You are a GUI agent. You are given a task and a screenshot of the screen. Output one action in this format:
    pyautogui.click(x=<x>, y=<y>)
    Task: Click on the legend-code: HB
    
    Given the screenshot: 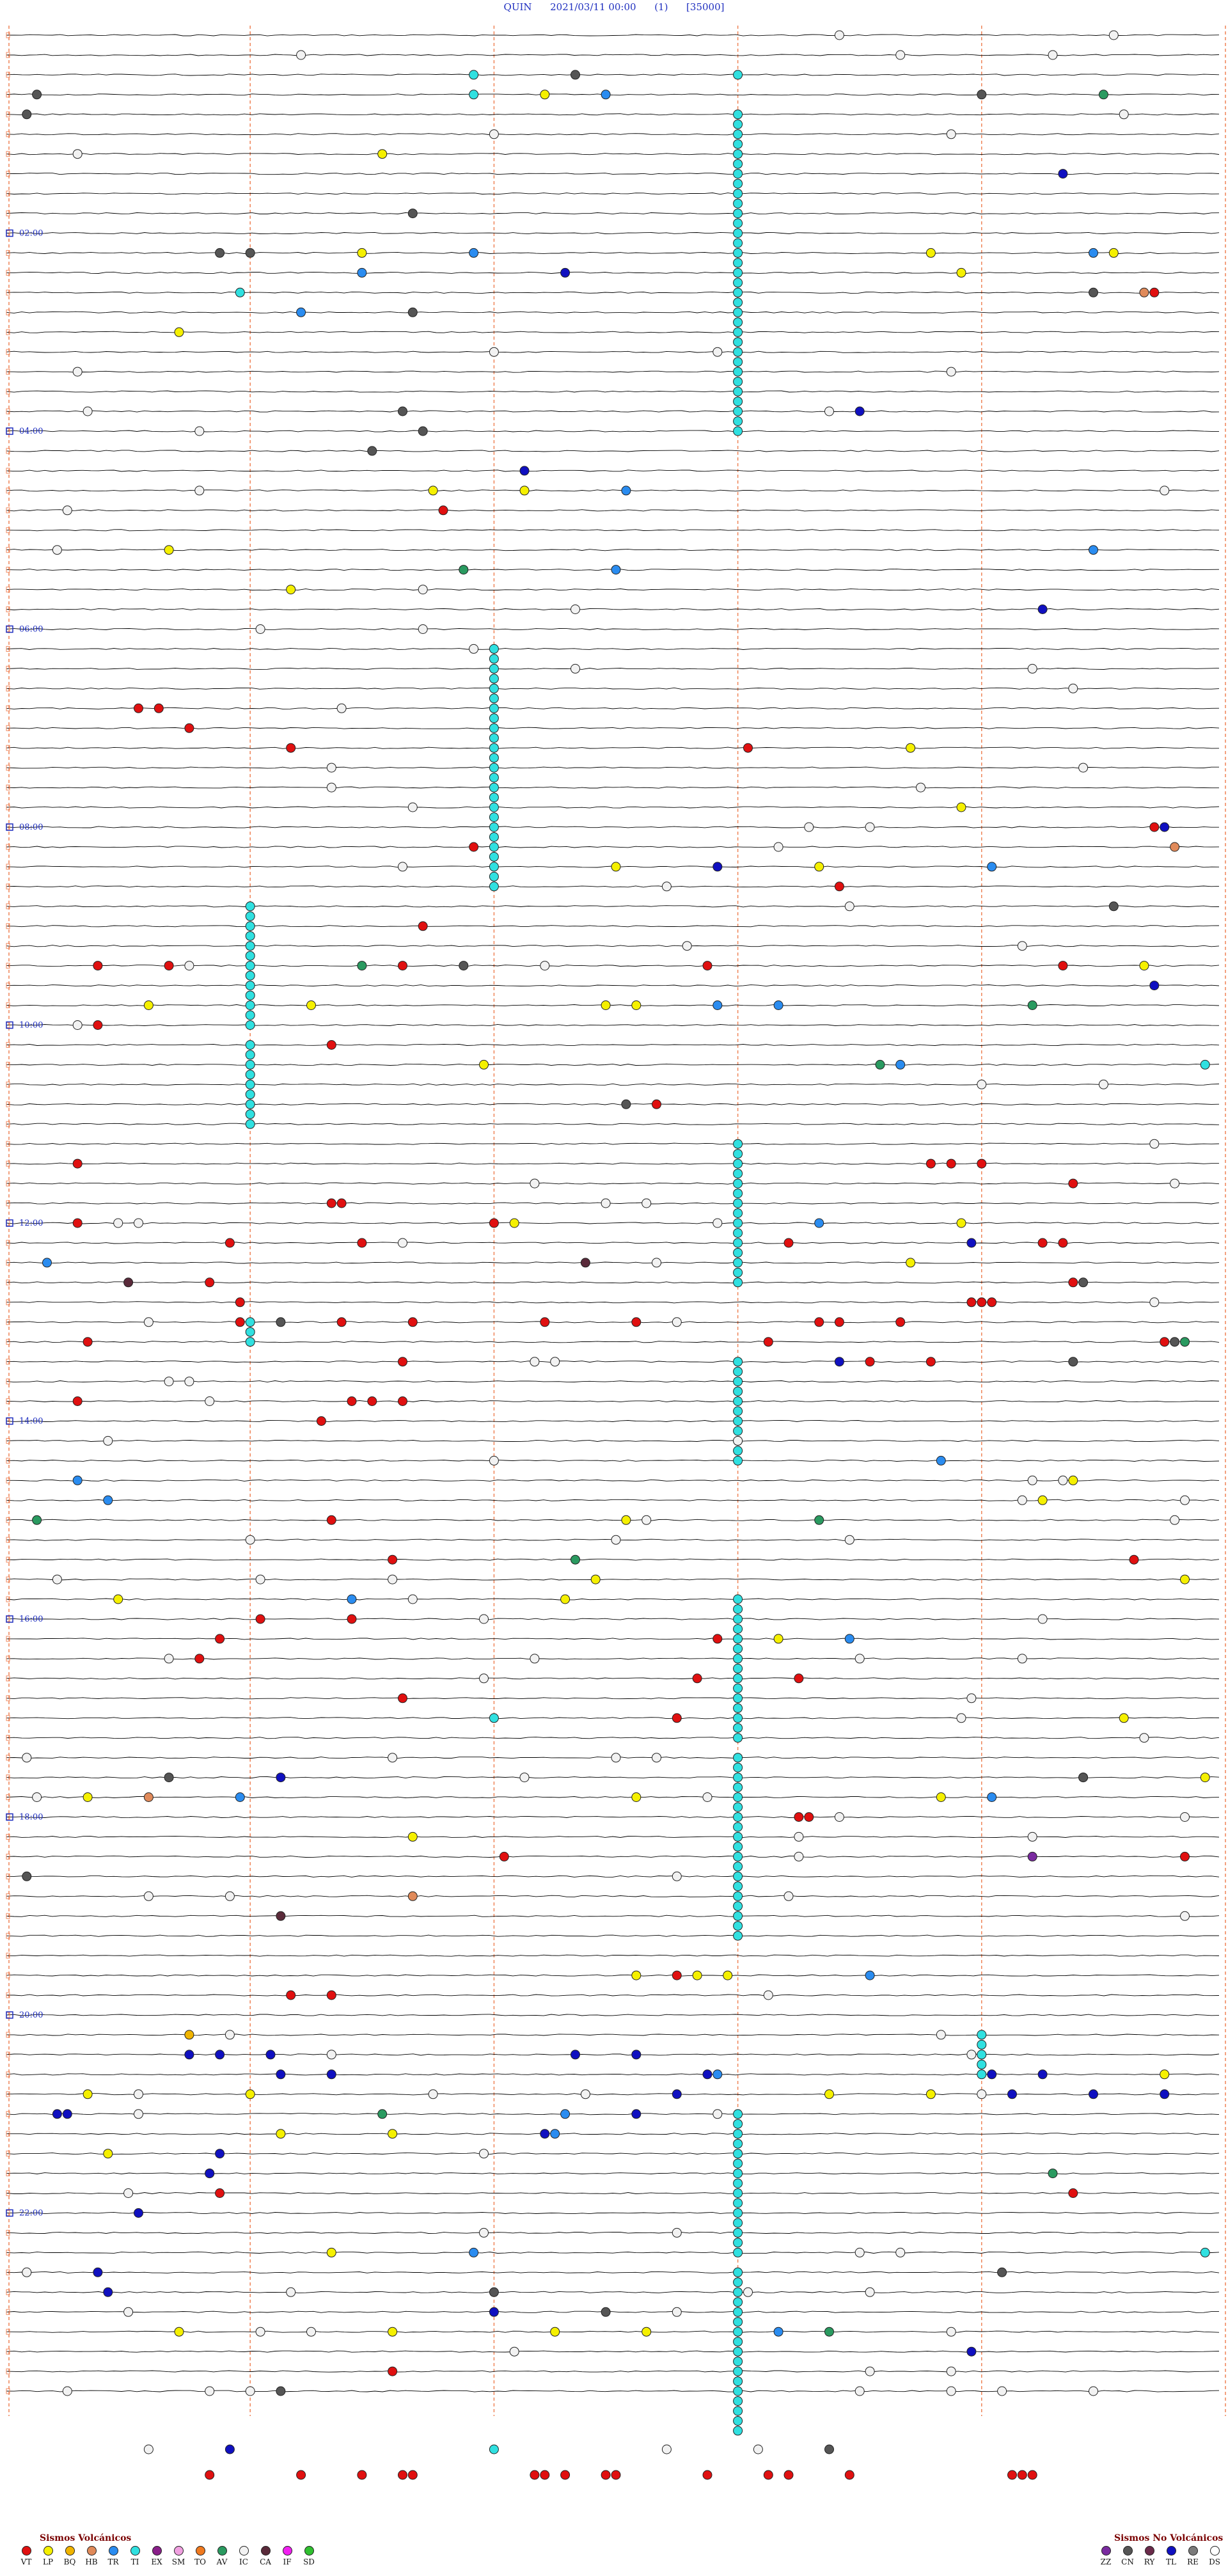 What is the action you would take?
    pyautogui.click(x=91, y=2561)
    